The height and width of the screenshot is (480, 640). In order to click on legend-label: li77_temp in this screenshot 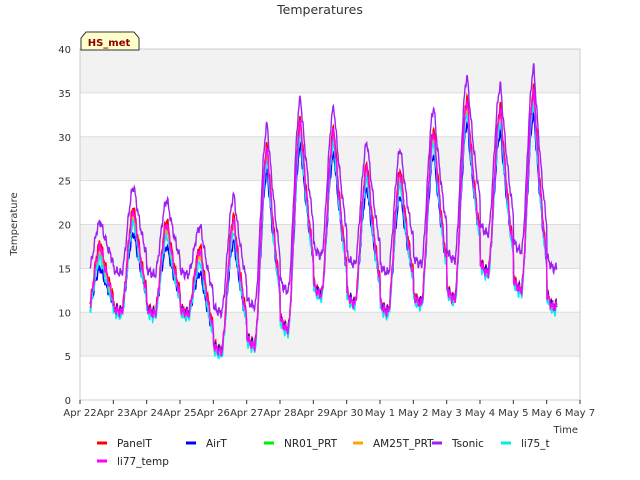, I will do `click(143, 462)`.